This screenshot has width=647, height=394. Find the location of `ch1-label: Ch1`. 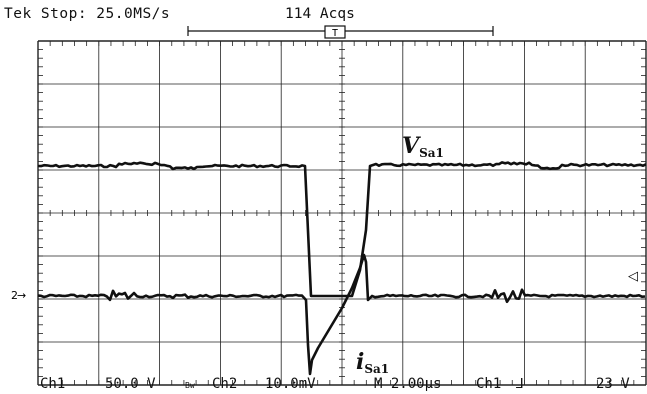

ch1-label: Ch1 is located at coordinates (53, 384).